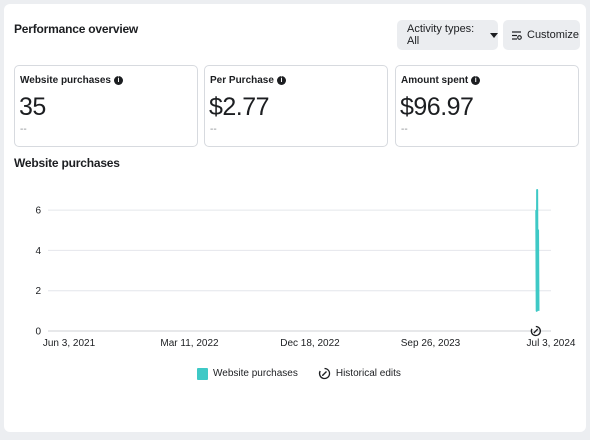 Image resolution: width=590 pixels, height=440 pixels. Describe the element at coordinates (435, 80) in the screenshot. I see `metric-label: Amount spent` at that location.